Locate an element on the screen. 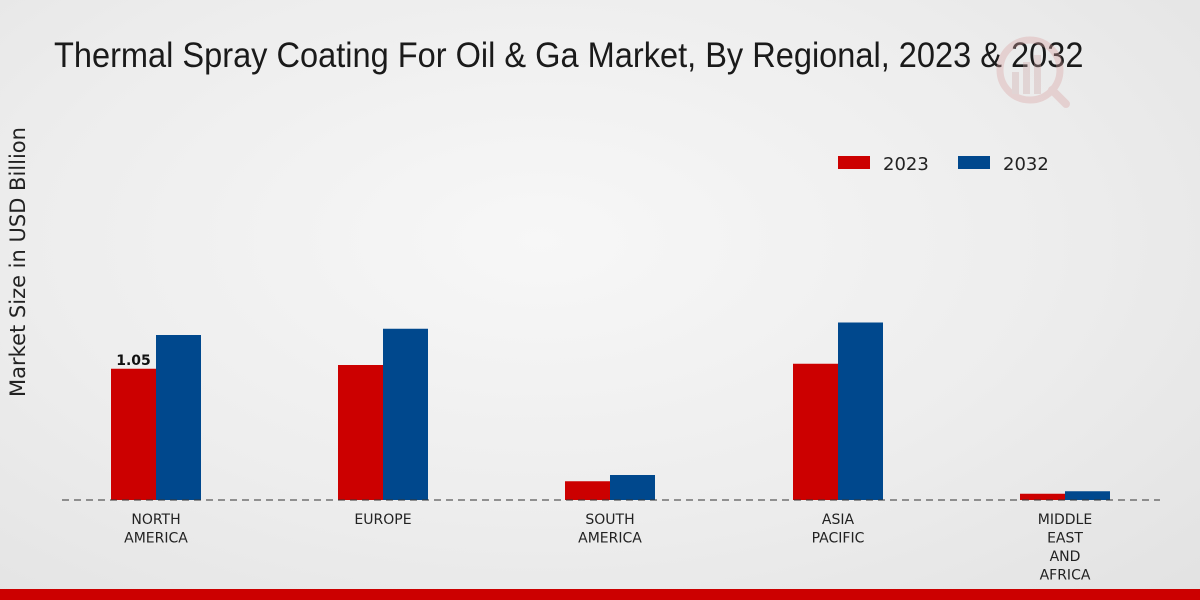 This screenshot has width=1200, height=600. data-label: 1.05 is located at coordinates (133, 361).